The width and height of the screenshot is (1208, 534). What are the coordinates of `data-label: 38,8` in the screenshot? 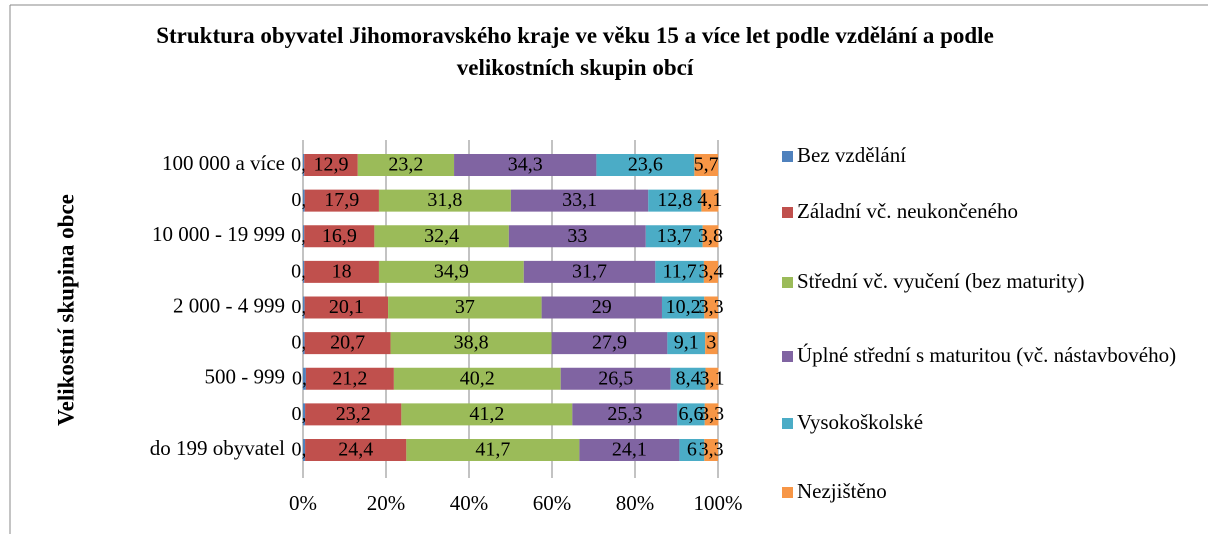 It's located at (471, 343).